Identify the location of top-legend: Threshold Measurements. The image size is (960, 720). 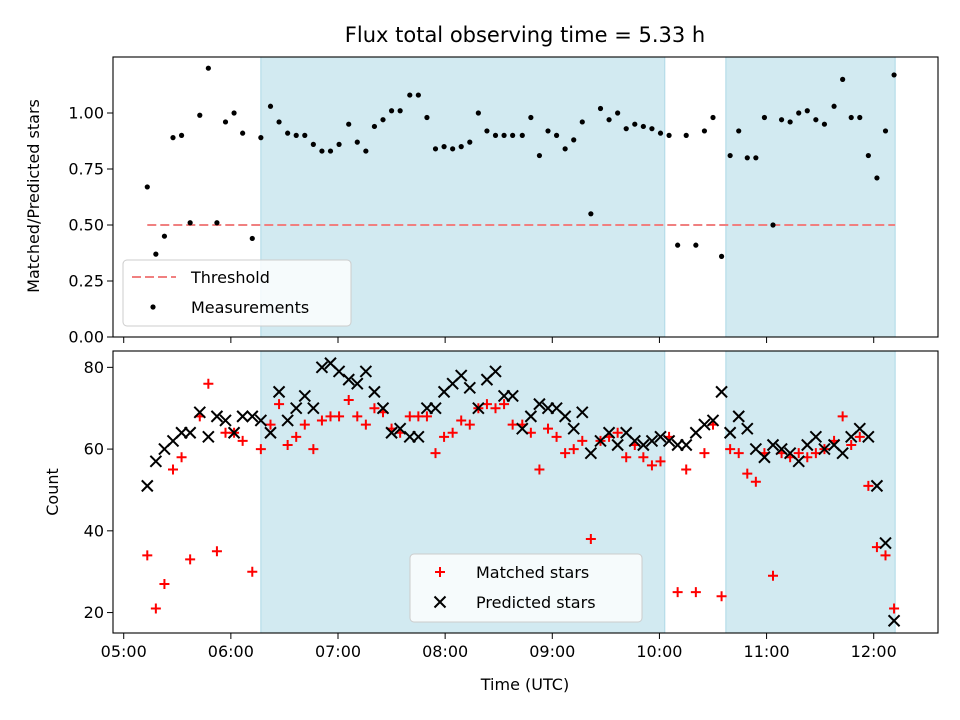
(237, 293).